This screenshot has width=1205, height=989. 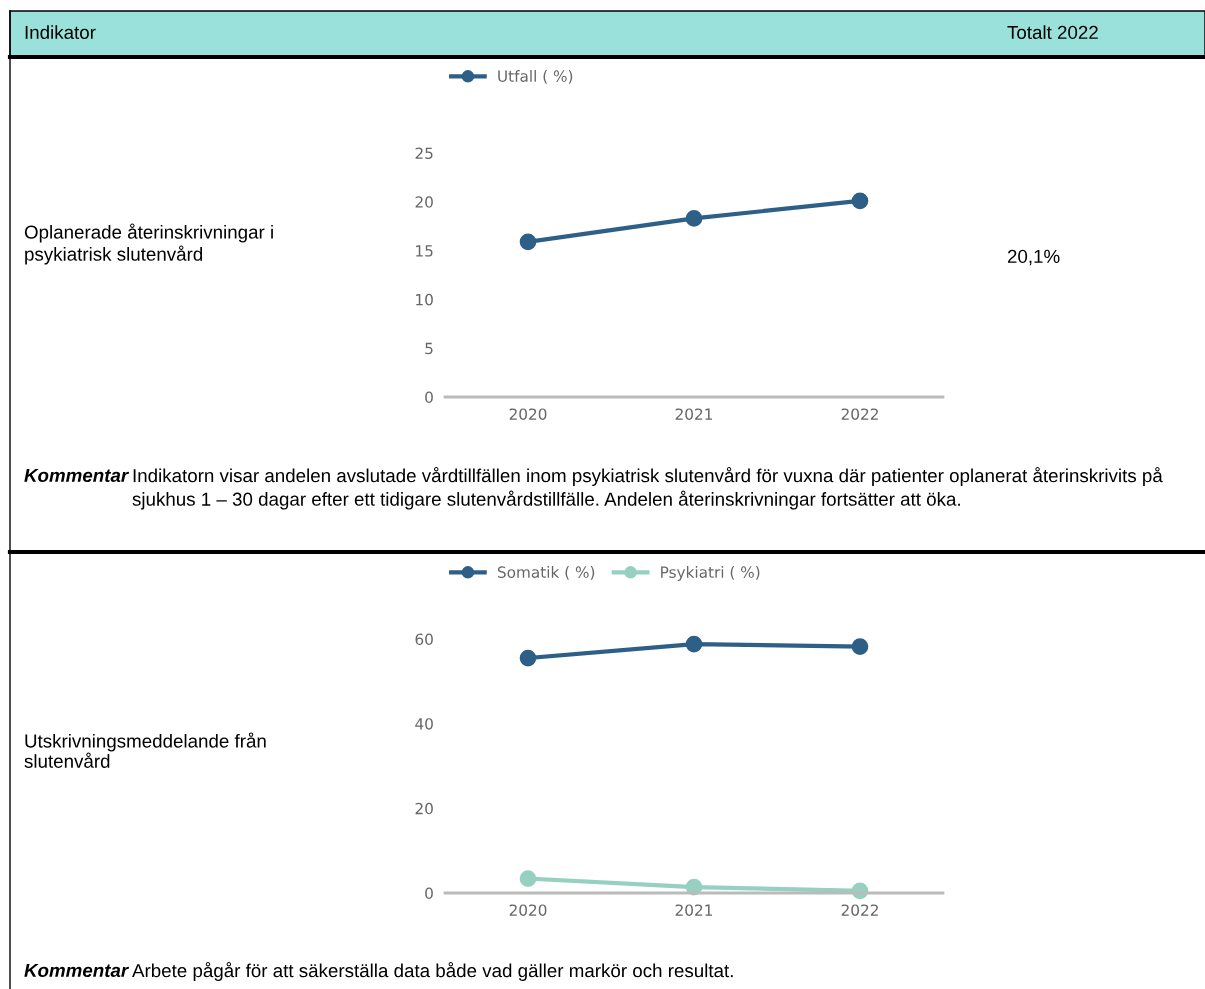 What do you see at coordinates (148, 244) in the screenshot?
I see `text: Oplanerade återinskrivningar i psykiatrisk slutenvård` at bounding box center [148, 244].